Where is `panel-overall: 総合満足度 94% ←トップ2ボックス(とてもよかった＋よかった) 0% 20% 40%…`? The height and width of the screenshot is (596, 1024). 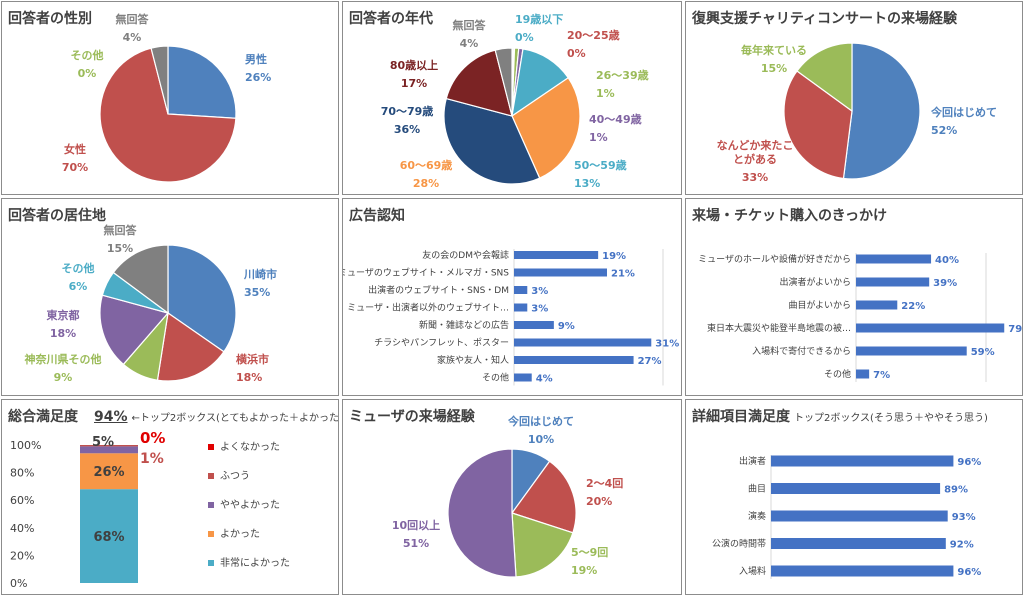 panel-overall: 総合満足度 94% ←トップ2ボックス(とてもよかった＋よかった) 0% 20% 40%… is located at coordinates (170, 497).